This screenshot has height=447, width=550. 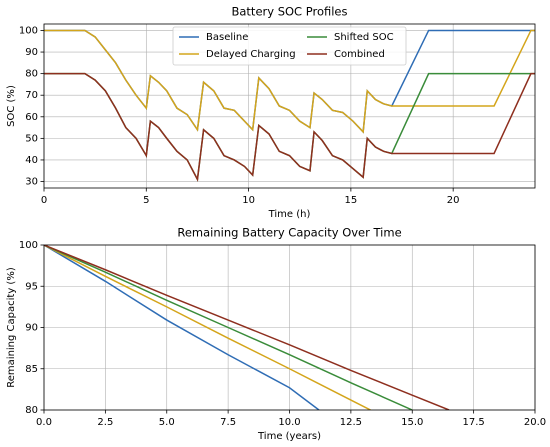 I want to click on y-tick-label: 30, so click(x=31, y=182).